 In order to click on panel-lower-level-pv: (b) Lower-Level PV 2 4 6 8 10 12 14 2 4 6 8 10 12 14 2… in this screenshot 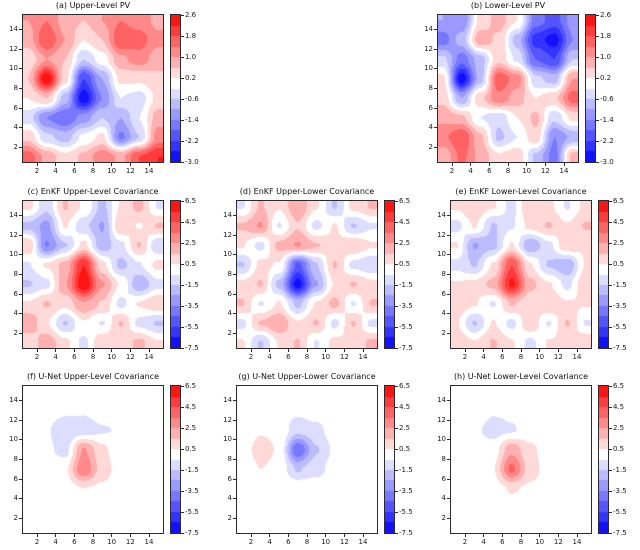, I will do `click(519, 88)`.